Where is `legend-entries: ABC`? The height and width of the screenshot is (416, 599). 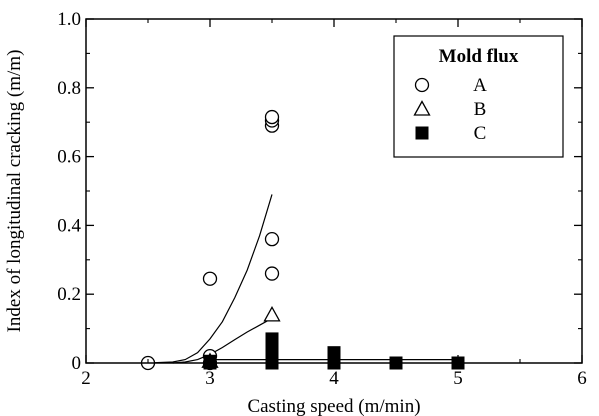
legend-entries: ABC is located at coordinates (450, 109).